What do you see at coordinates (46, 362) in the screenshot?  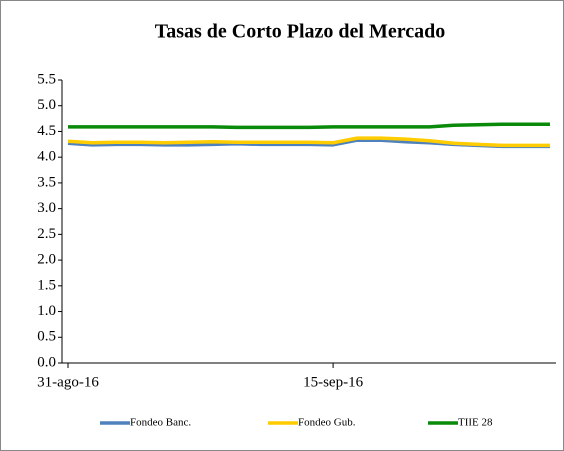 I see `y-tick-label: 0.0` at bounding box center [46, 362].